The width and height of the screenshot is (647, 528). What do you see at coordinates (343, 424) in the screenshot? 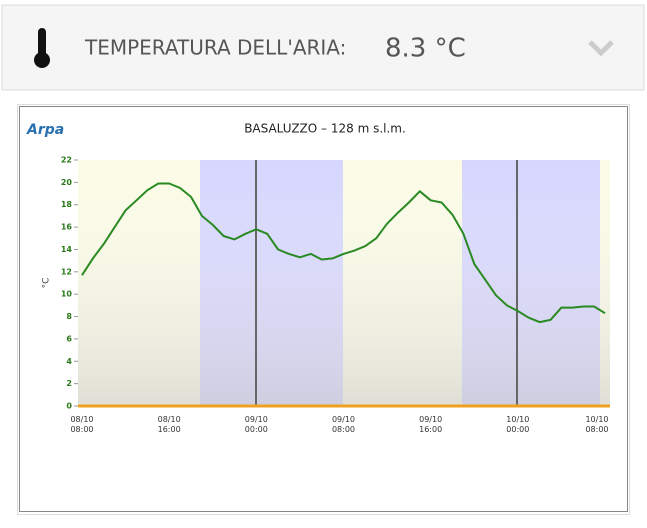
I see `x-tick-label: 09/10 08:00` at bounding box center [343, 424].